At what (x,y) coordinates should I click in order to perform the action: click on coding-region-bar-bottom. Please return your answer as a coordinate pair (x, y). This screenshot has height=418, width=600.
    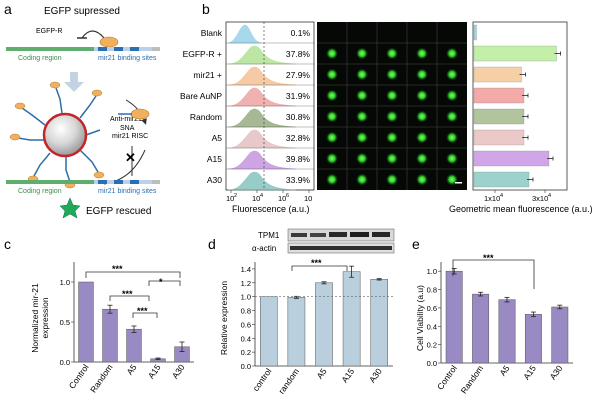
    Looking at the image, I should click on (50, 182).